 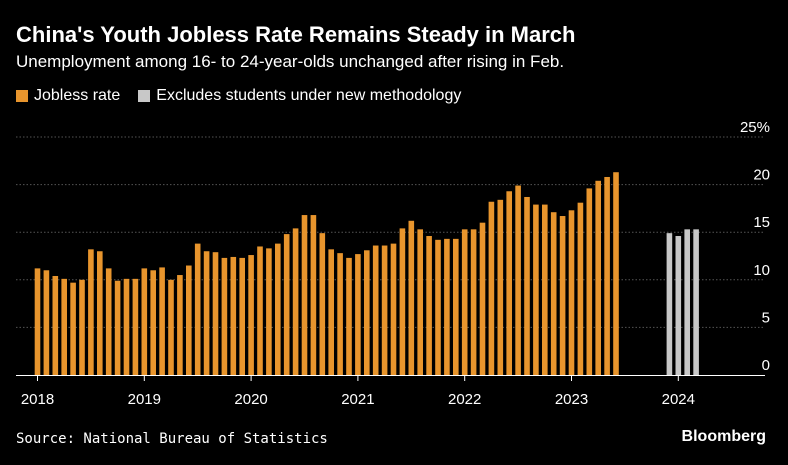 What do you see at coordinates (761, 270) in the screenshot?
I see `y-tick-label: 10` at bounding box center [761, 270].